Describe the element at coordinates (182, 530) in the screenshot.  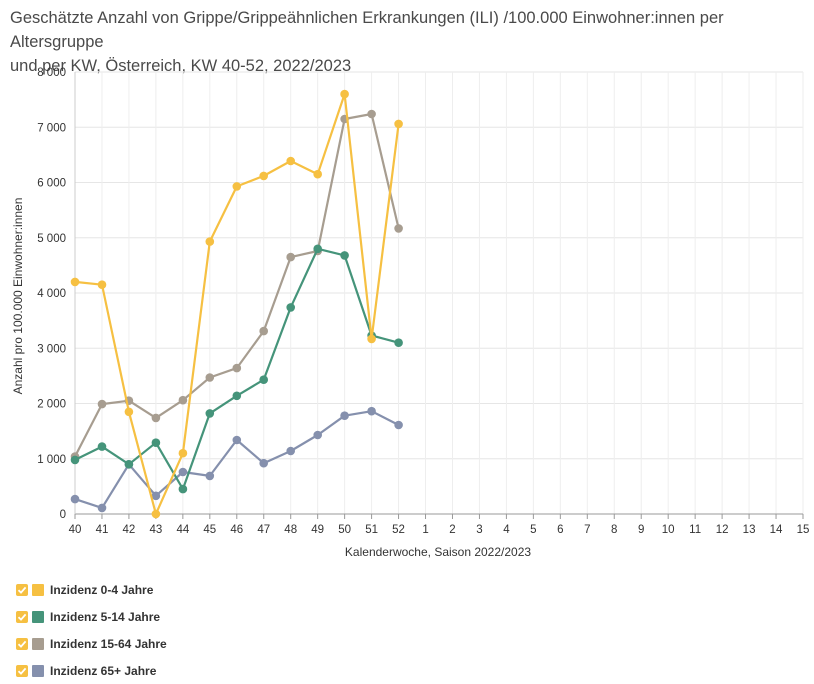
I see `x-tick-label: 44` at that location.